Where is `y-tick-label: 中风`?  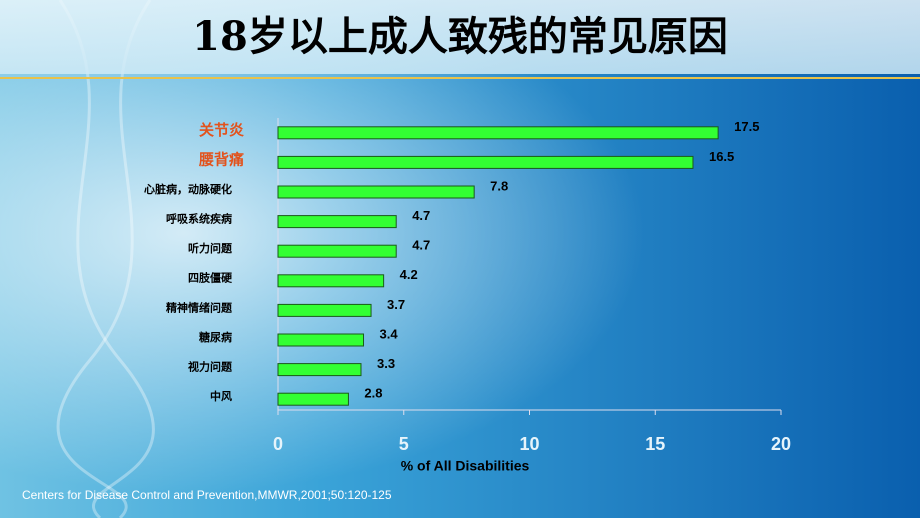
y-tick-label: 中风 is located at coordinates (221, 396).